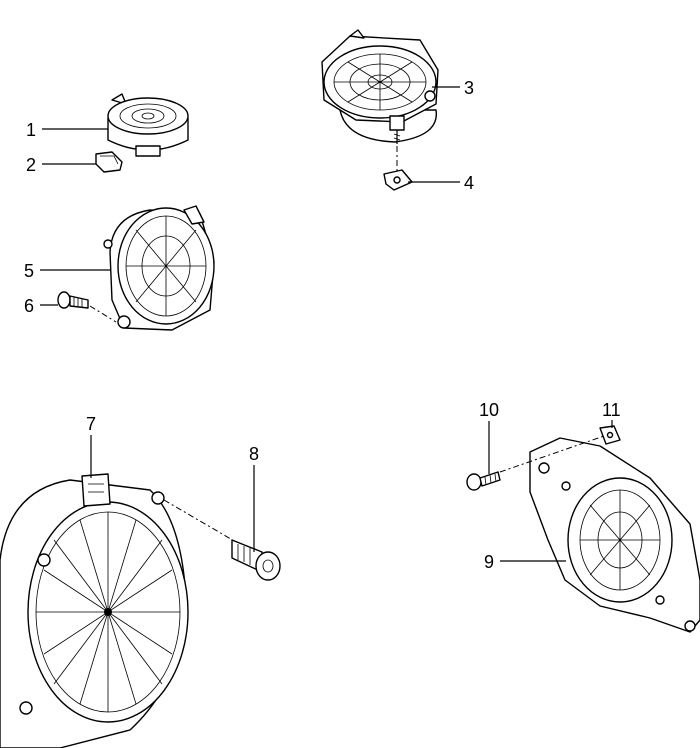 This screenshot has height=748, width=700. What do you see at coordinates (109, 162) in the screenshot?
I see `part-2-clip` at bounding box center [109, 162].